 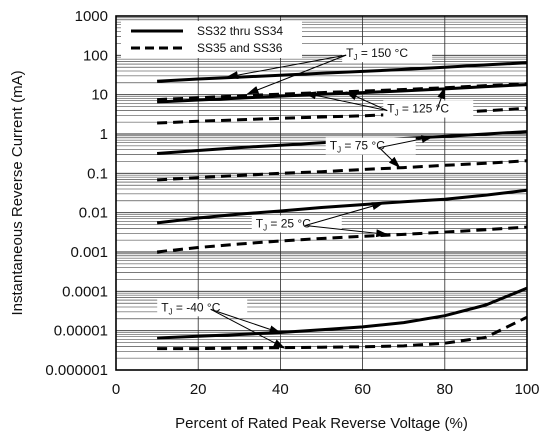 What do you see at coordinates (240, 48) in the screenshot?
I see `legend-label: SS35 and SS36` at bounding box center [240, 48].